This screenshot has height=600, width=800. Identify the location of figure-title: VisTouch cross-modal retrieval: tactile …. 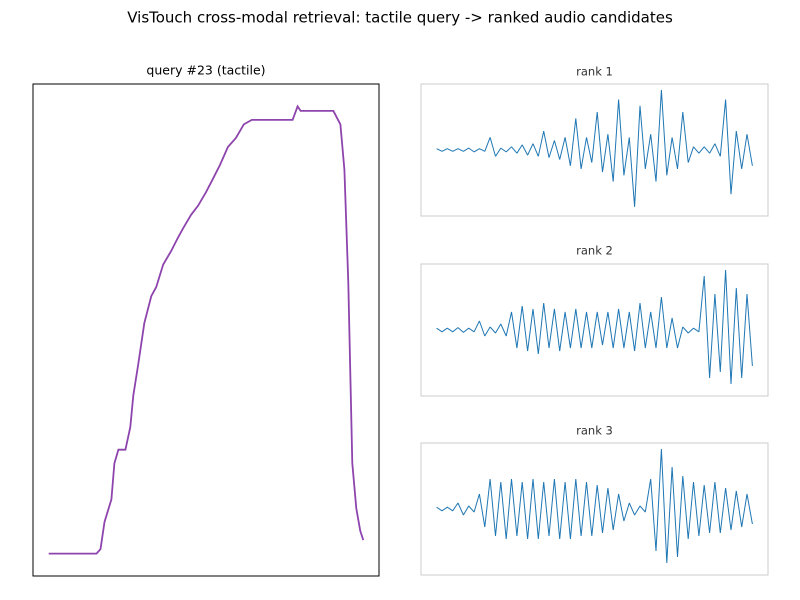
(400, 18).